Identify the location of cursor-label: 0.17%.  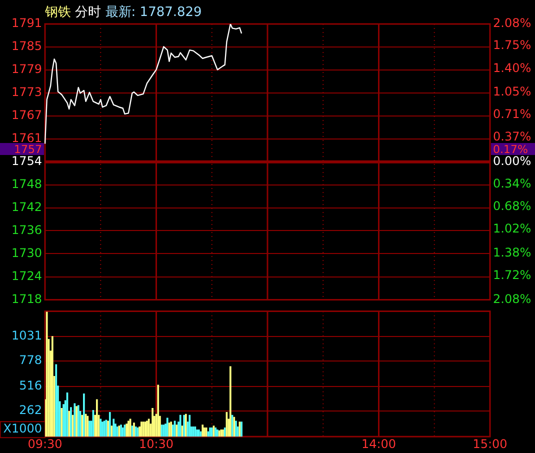
(513, 148).